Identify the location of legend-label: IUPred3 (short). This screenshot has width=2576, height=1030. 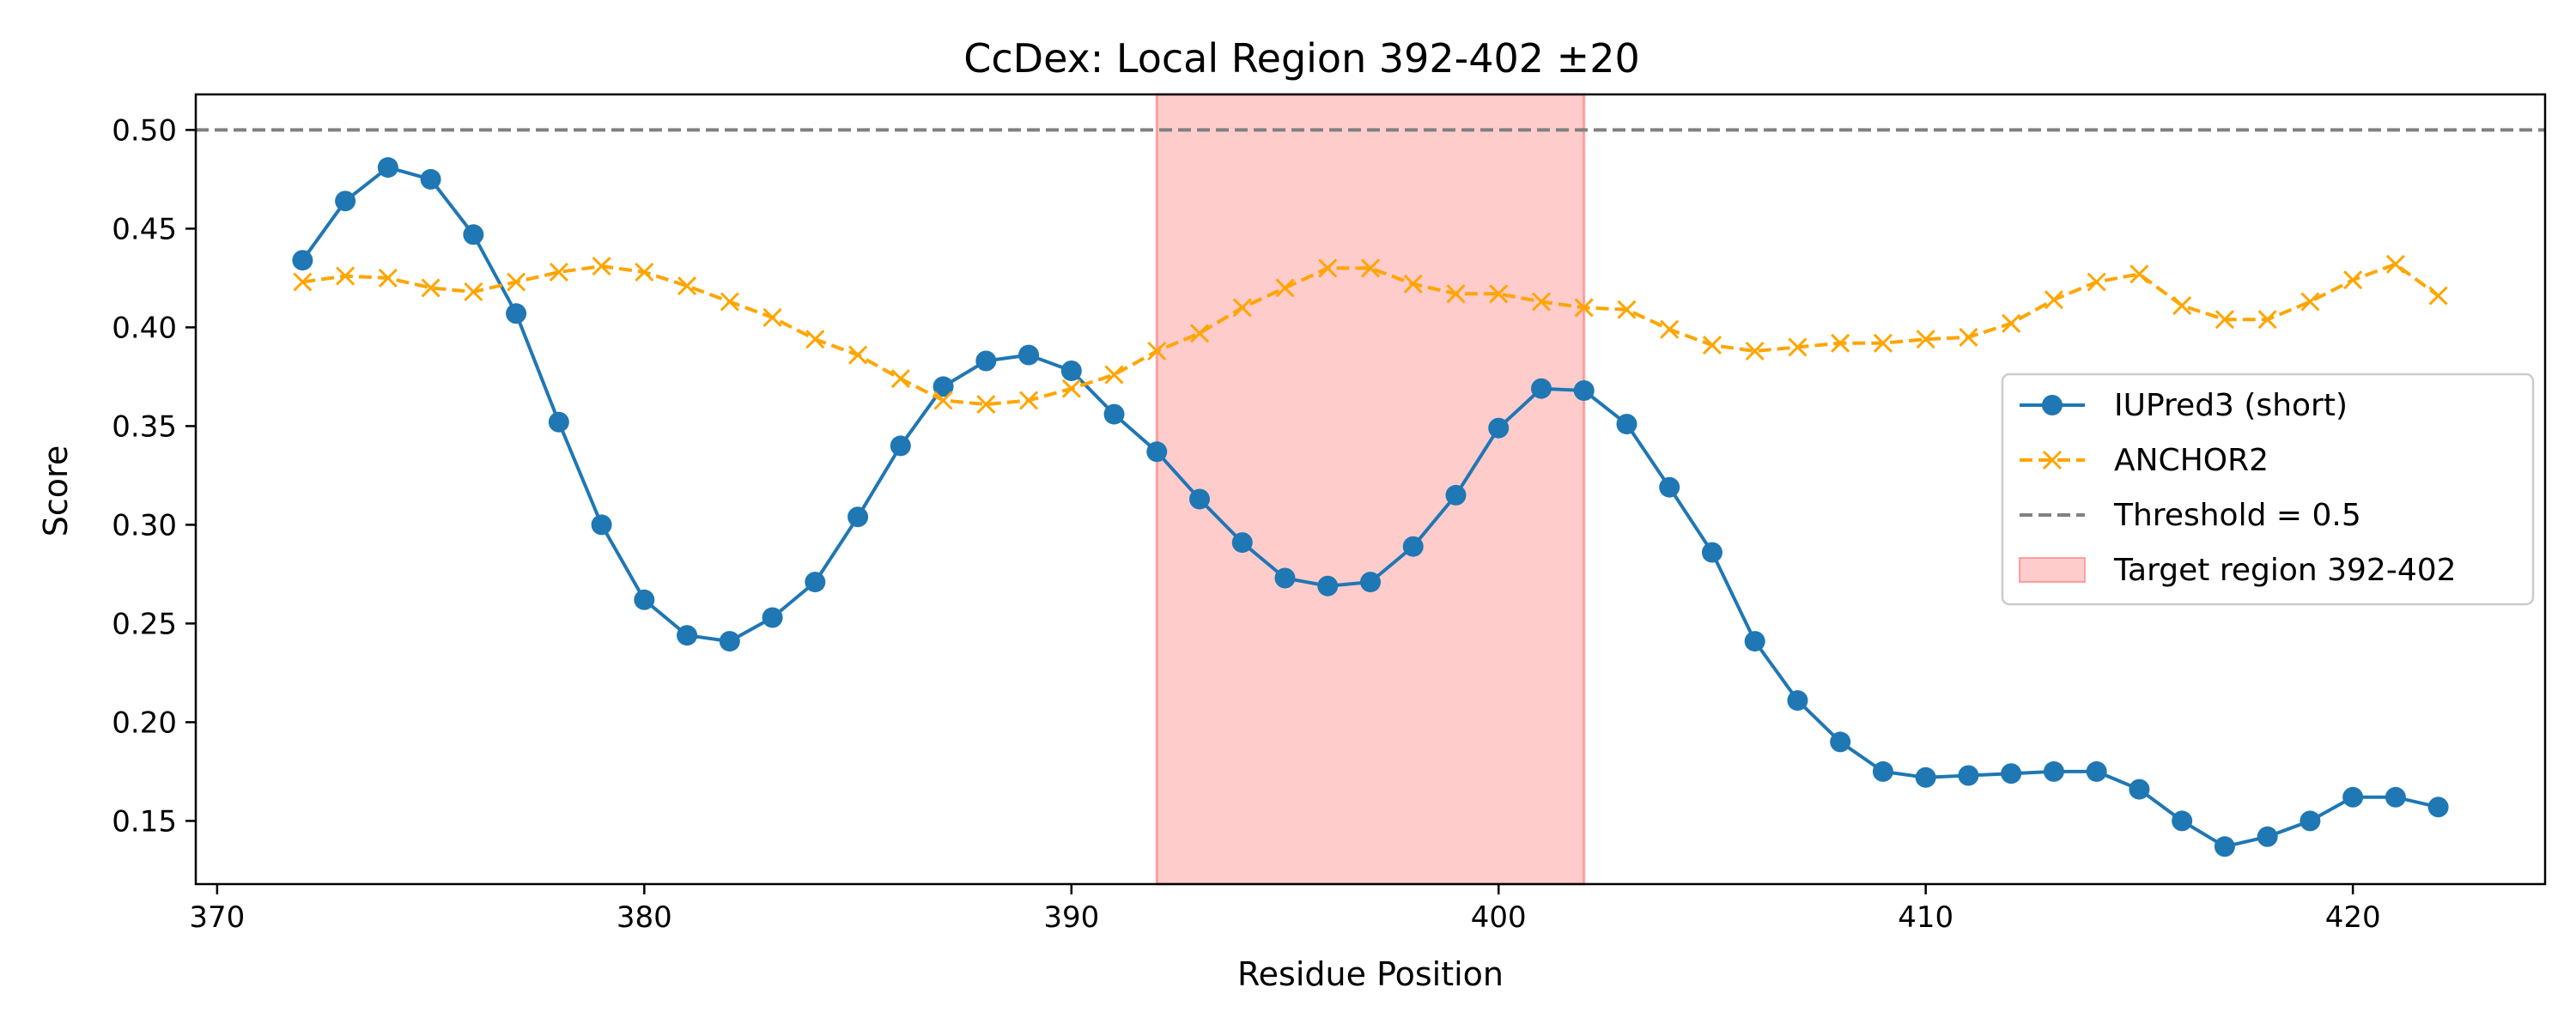
(2231, 405).